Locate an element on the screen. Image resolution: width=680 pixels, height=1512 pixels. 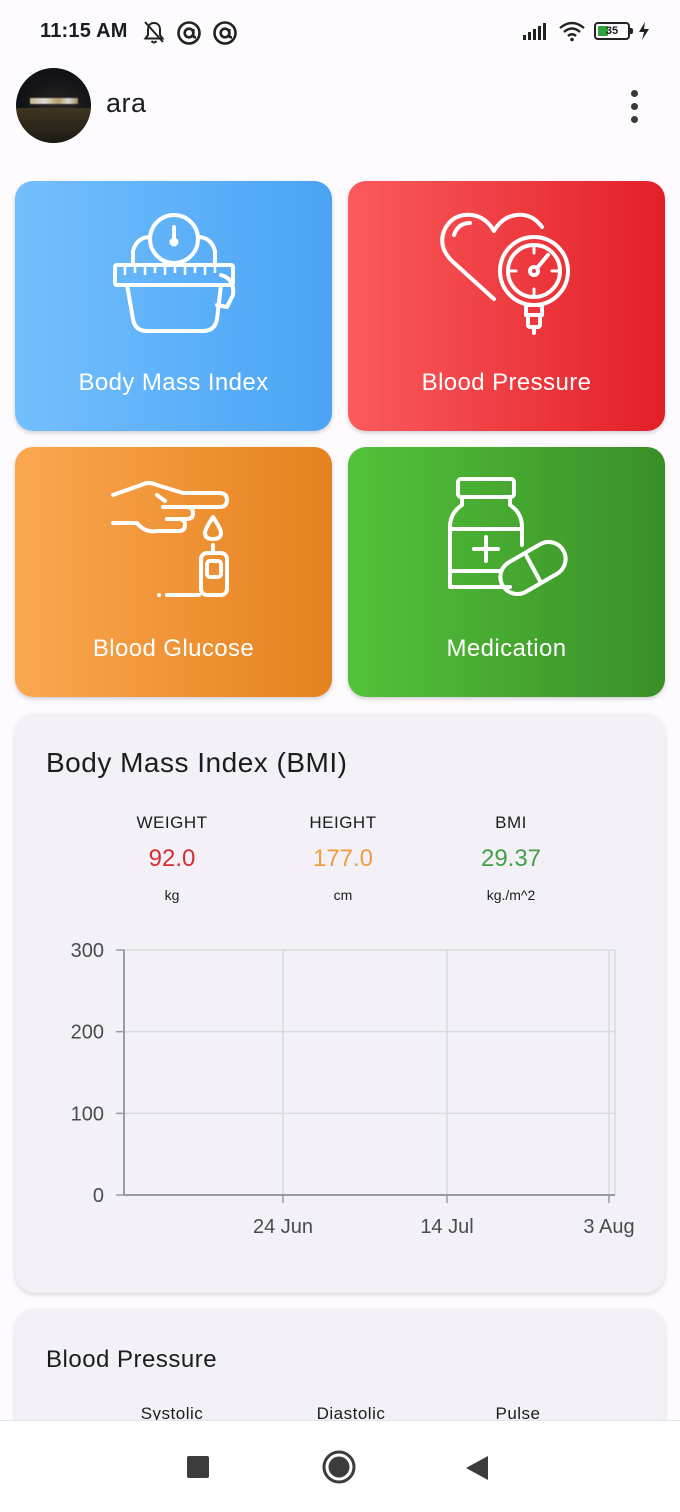
signal-icon is located at coordinates (534, 31).